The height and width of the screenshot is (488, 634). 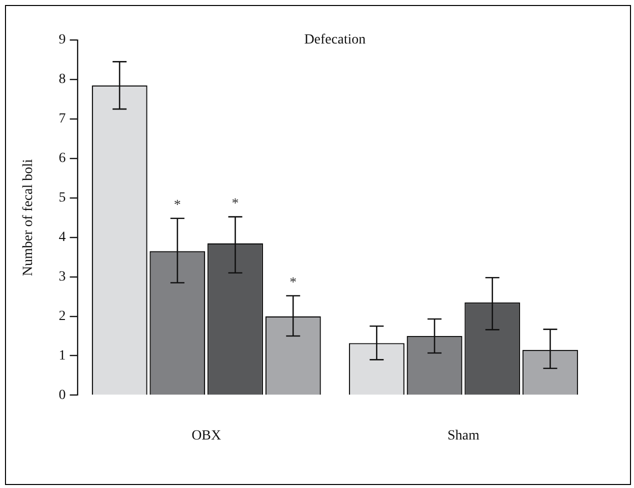 What do you see at coordinates (62, 316) in the screenshot?
I see `y-tick-label: 2` at bounding box center [62, 316].